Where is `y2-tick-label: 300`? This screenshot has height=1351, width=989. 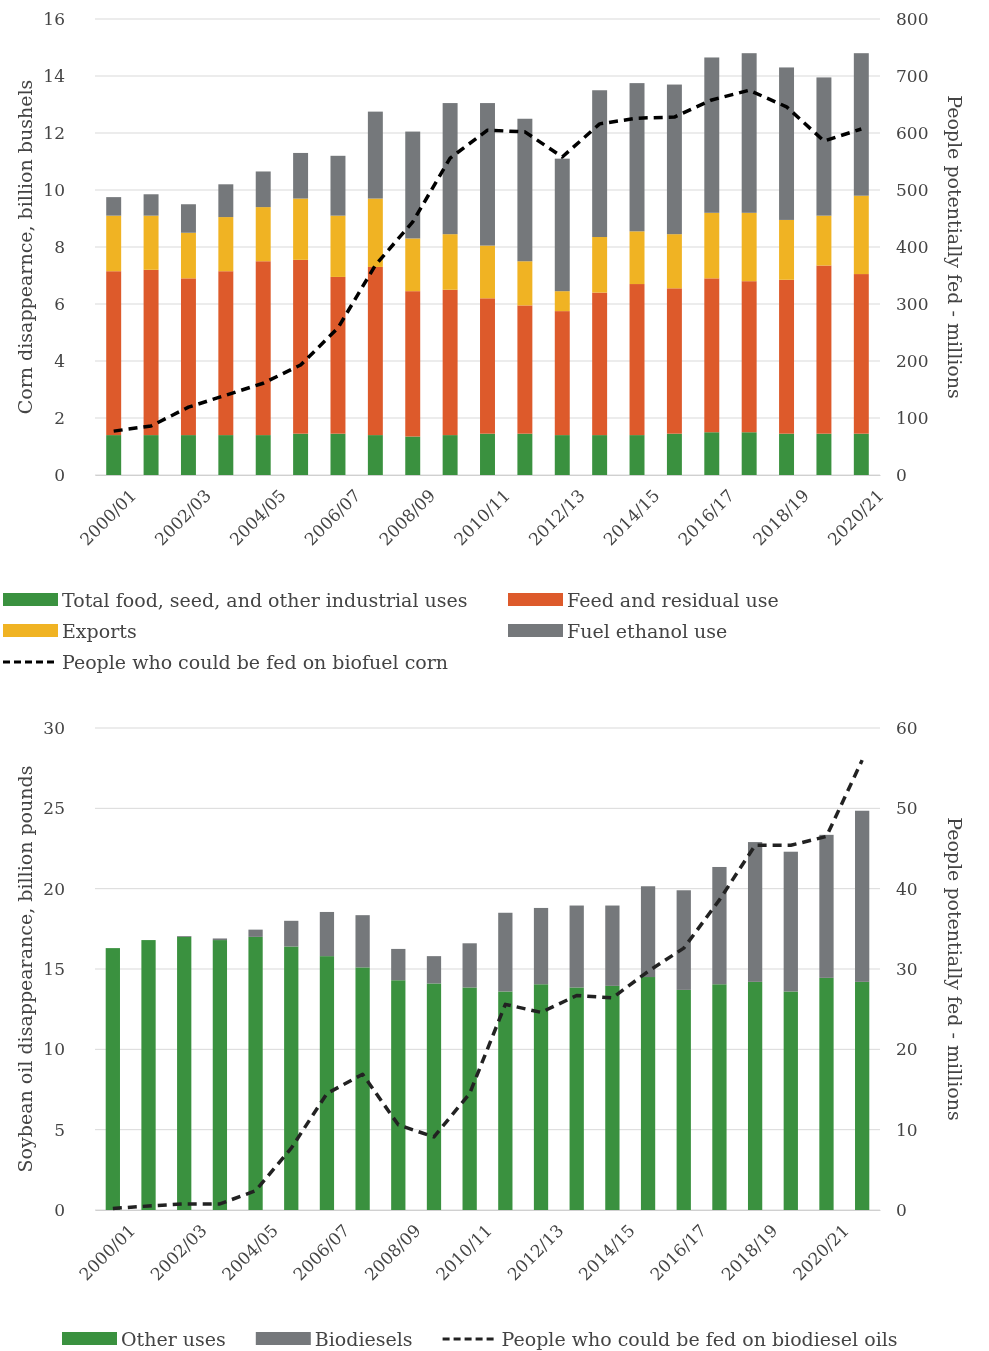 y2-tick-label: 300 is located at coordinates (912, 303).